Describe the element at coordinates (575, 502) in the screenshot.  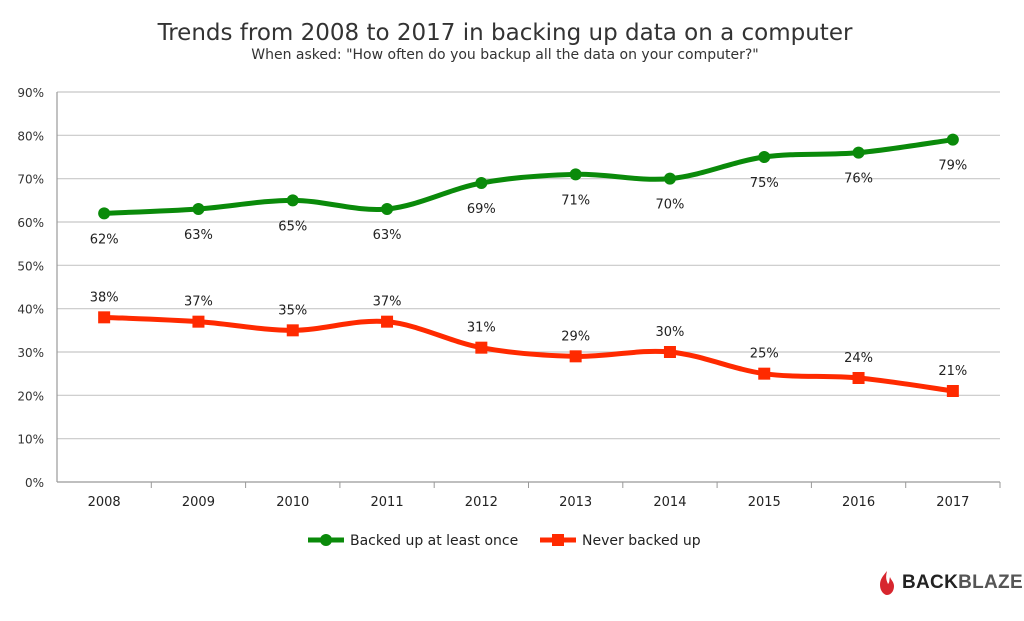
I see `x-tick-label: 2013` at that location.